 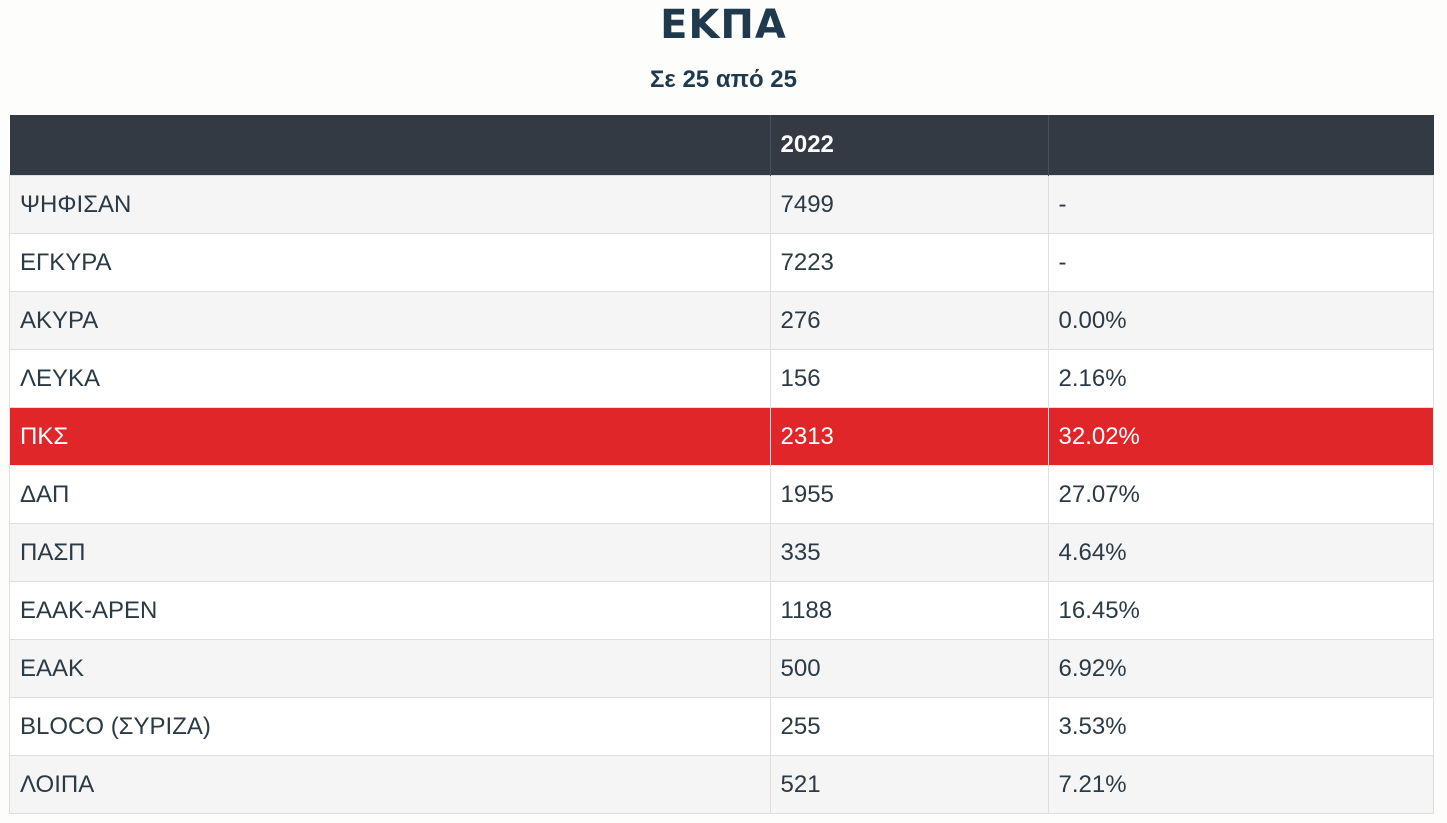 What do you see at coordinates (909, 320) in the screenshot?
I see `row-votes: 276` at bounding box center [909, 320].